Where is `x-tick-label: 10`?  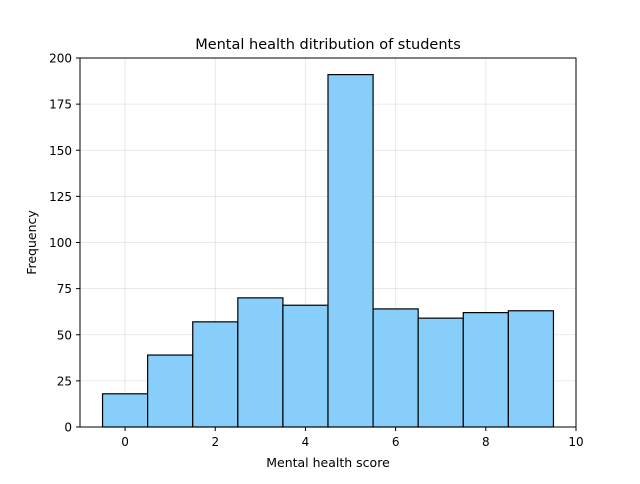 x-tick-label: 10 is located at coordinates (575, 442).